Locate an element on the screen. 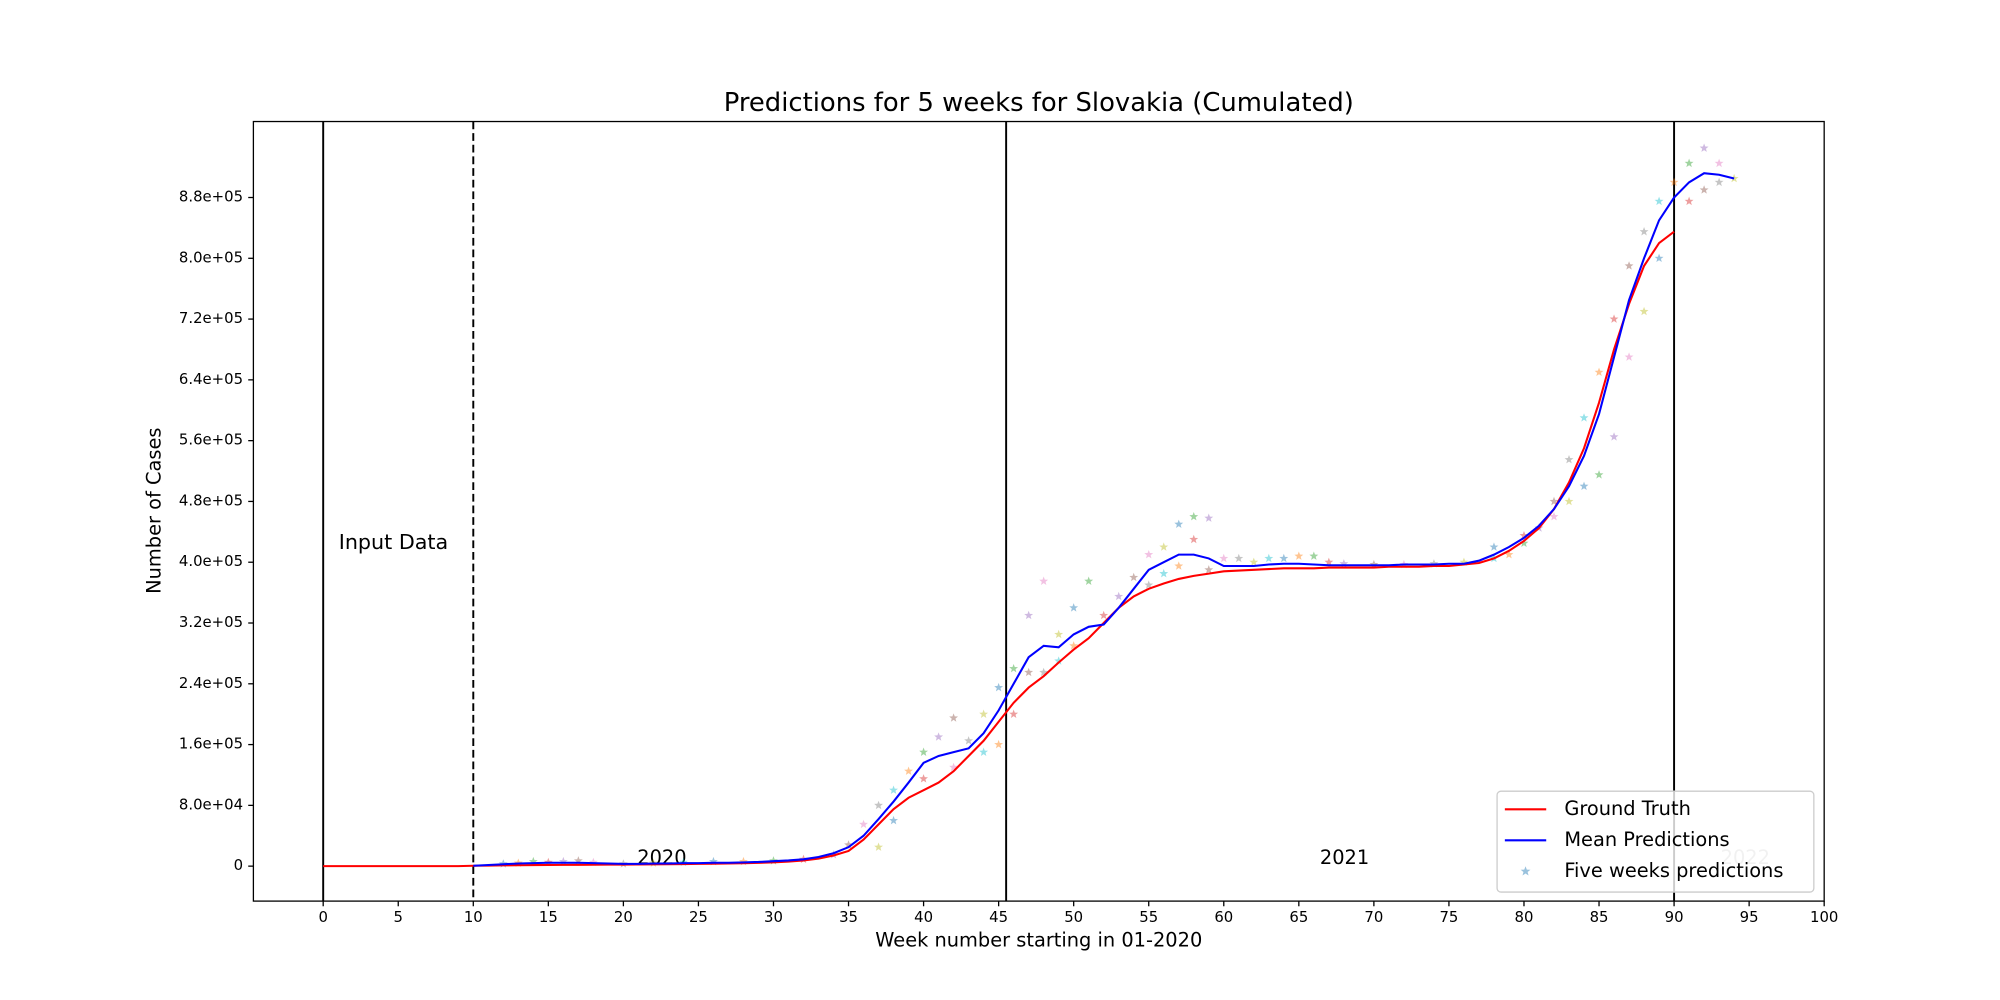 The height and width of the screenshot is (1000, 2000). y-tick-label: 1.6e+05 is located at coordinates (211, 744).